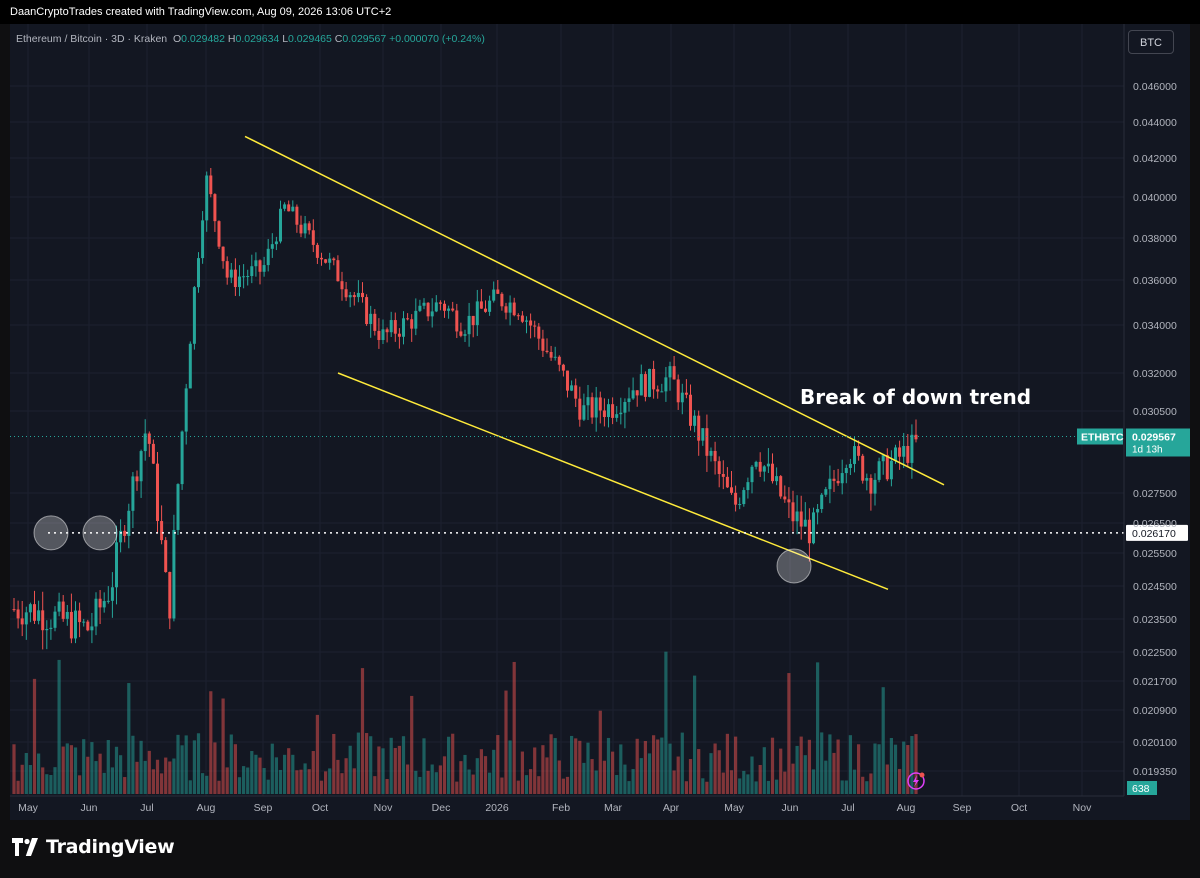  I want to click on low-value: 0.029465, so click(310, 39).